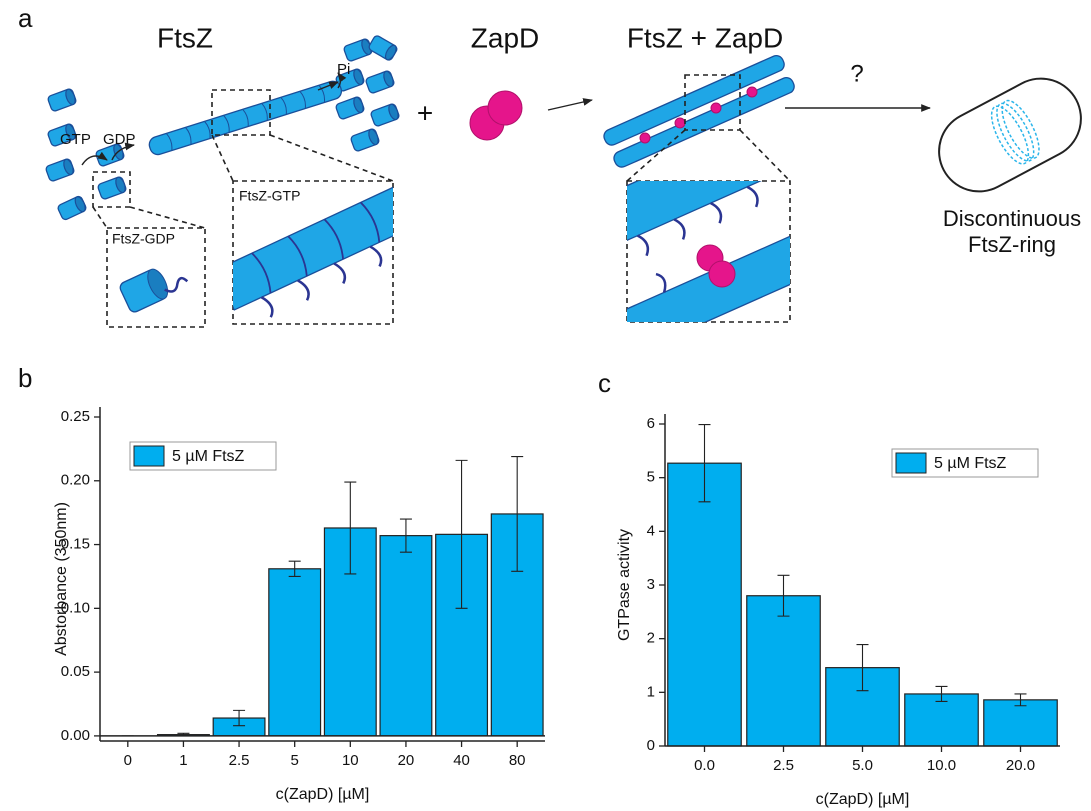 This screenshot has width=1091, height=811. I want to click on plus: +, so click(425, 112).